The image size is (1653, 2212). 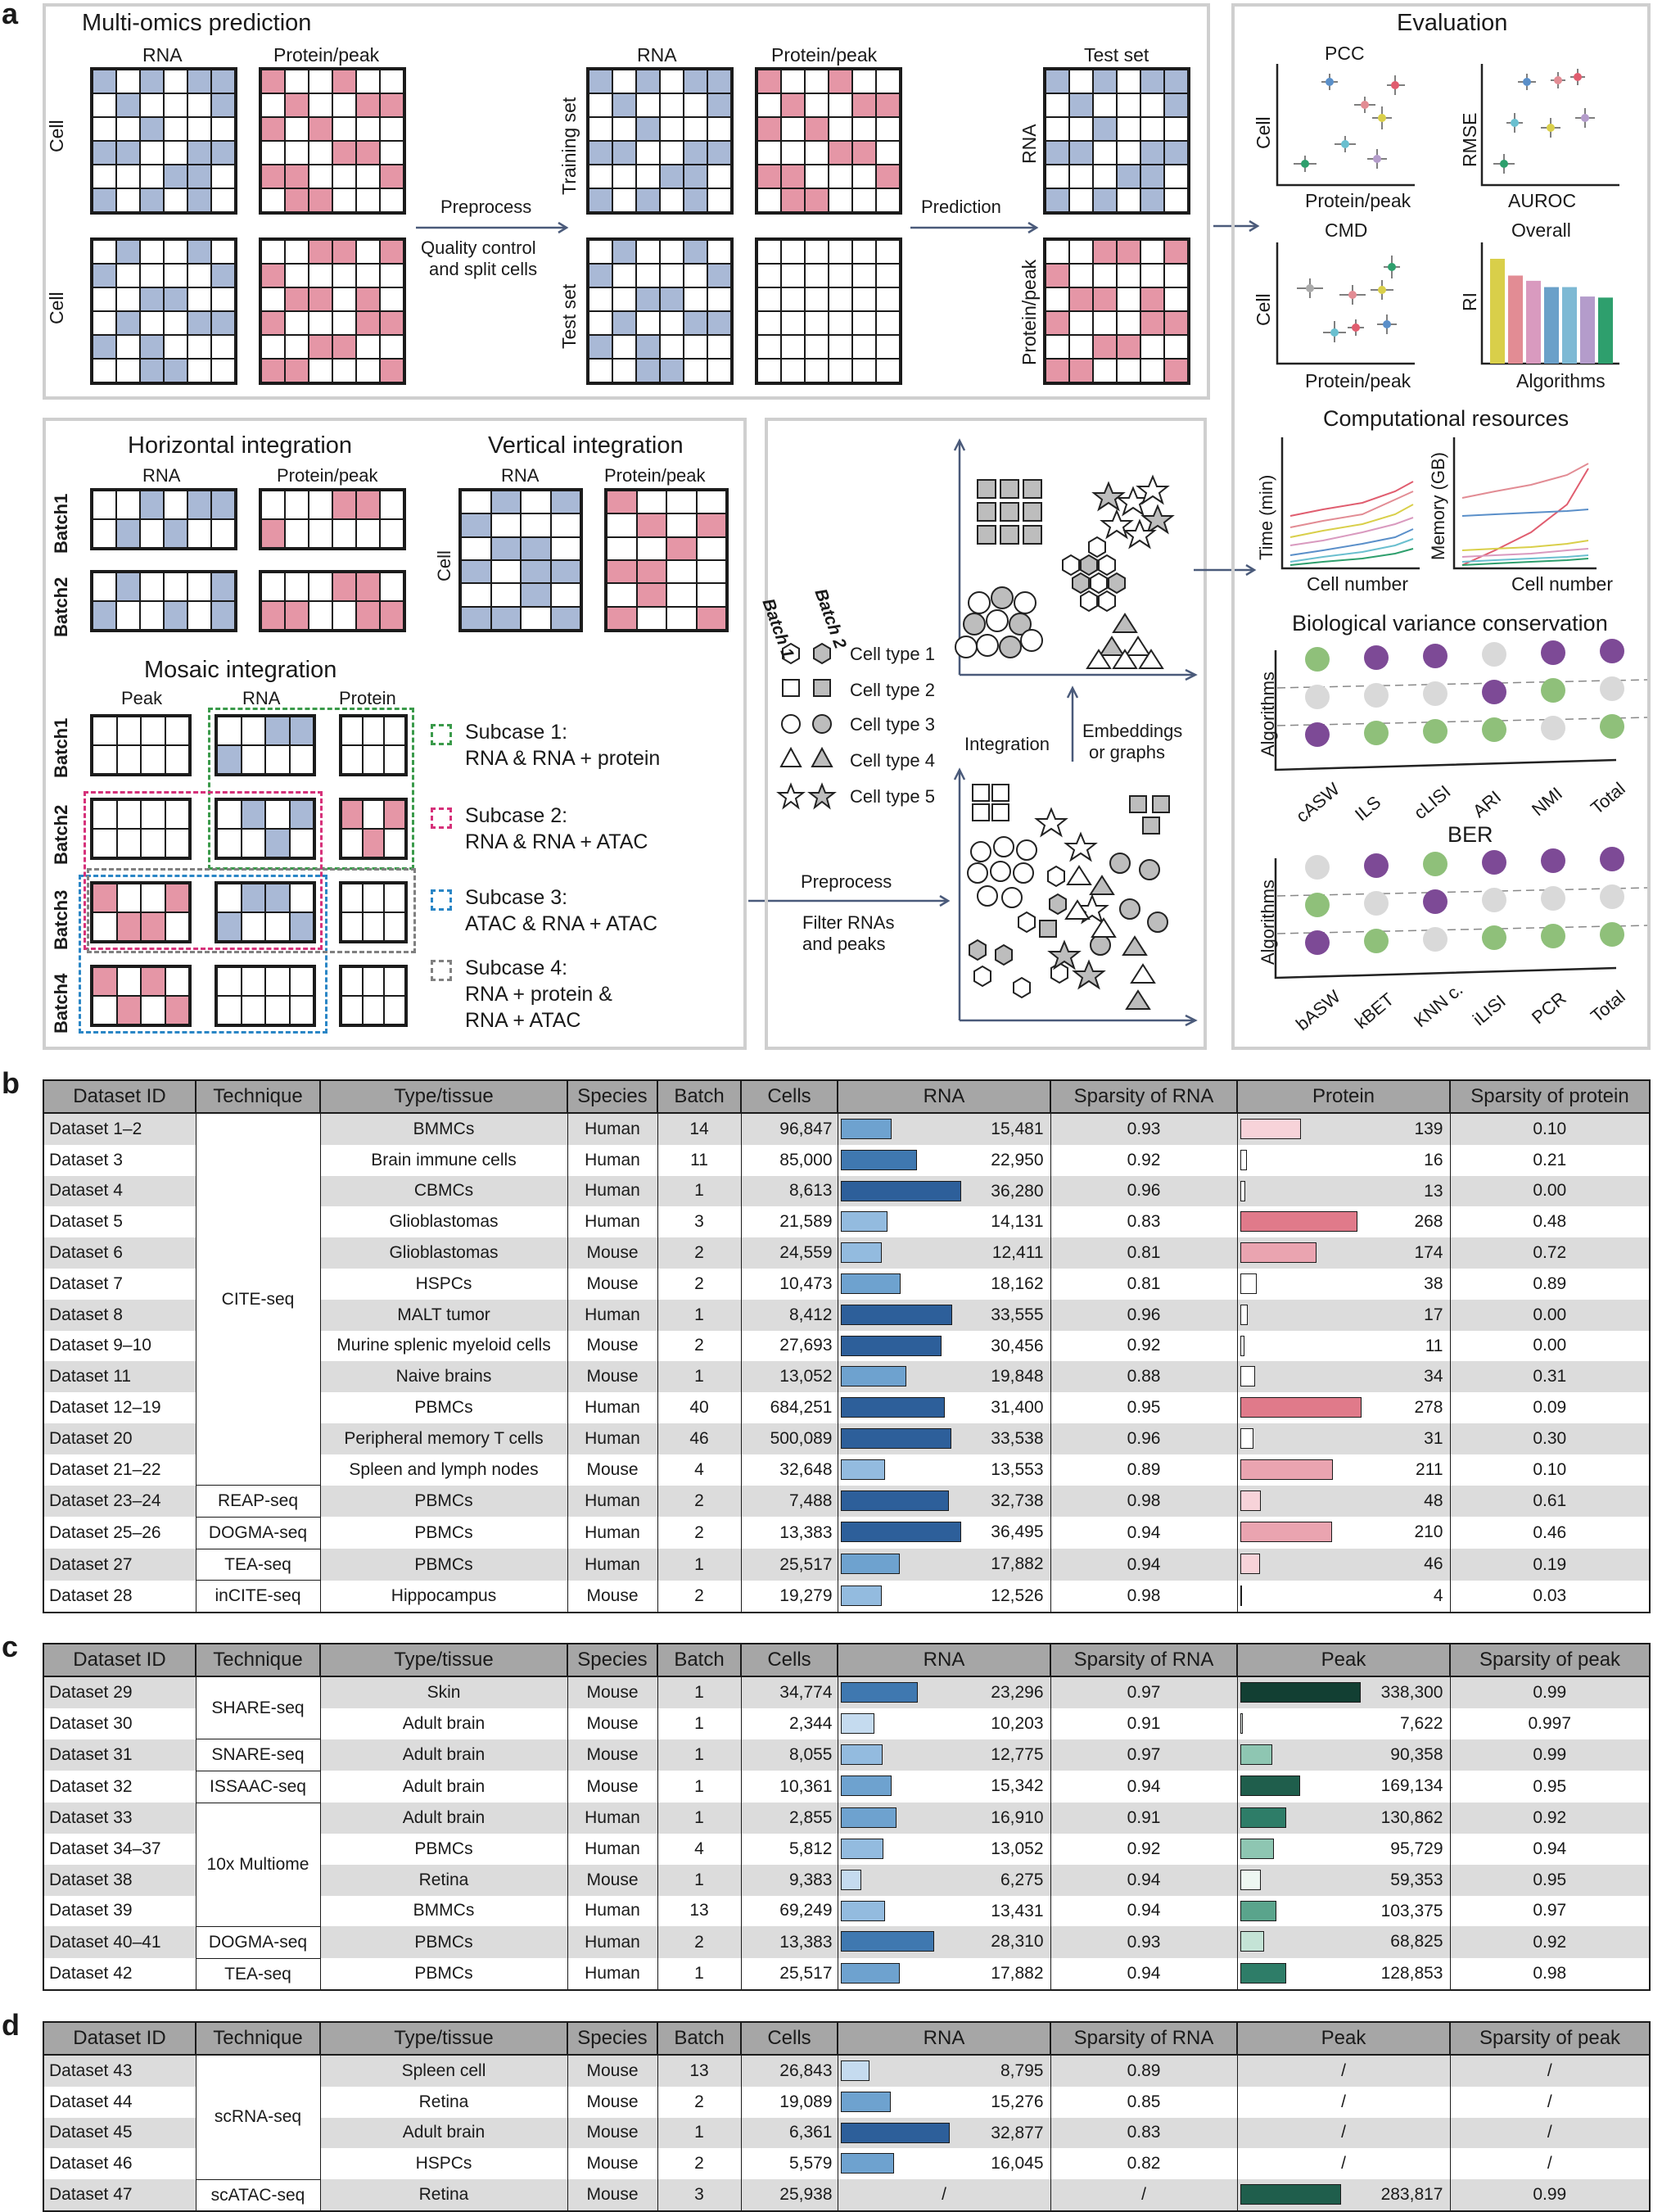 What do you see at coordinates (789, 1377) in the screenshot?
I see `table-cell: 13,052` at bounding box center [789, 1377].